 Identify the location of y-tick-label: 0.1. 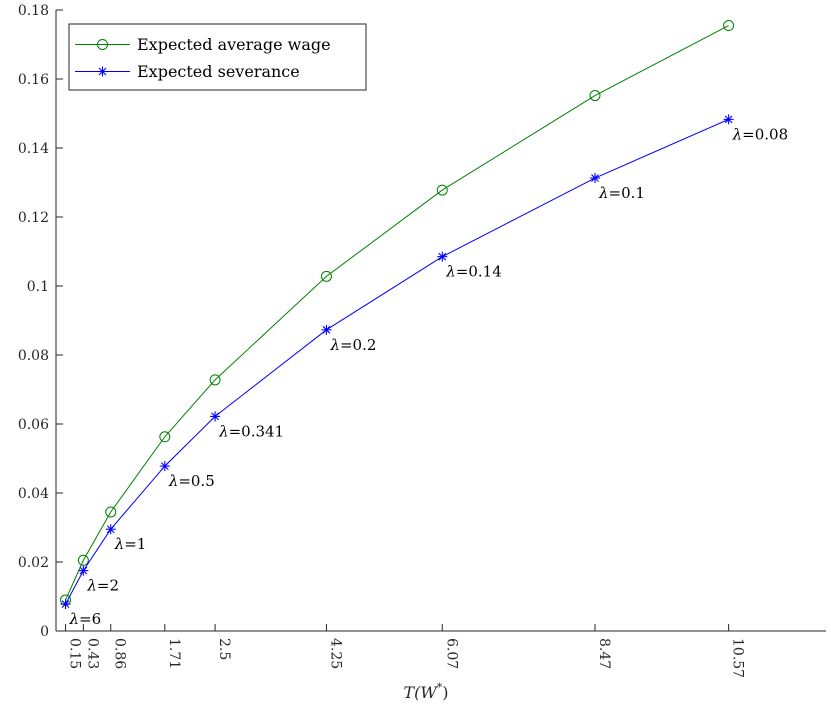
(38, 287).